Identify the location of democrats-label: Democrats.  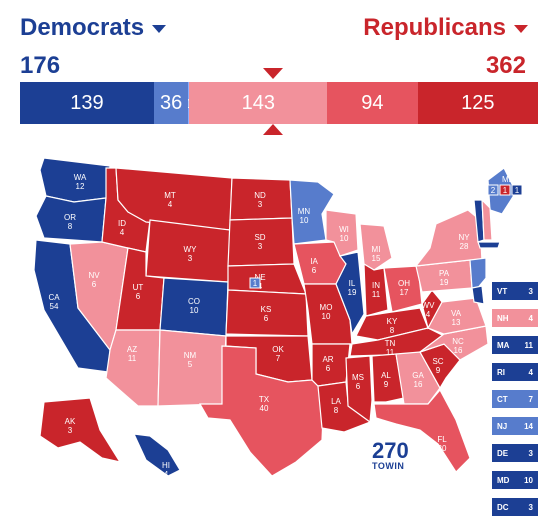
(82, 27).